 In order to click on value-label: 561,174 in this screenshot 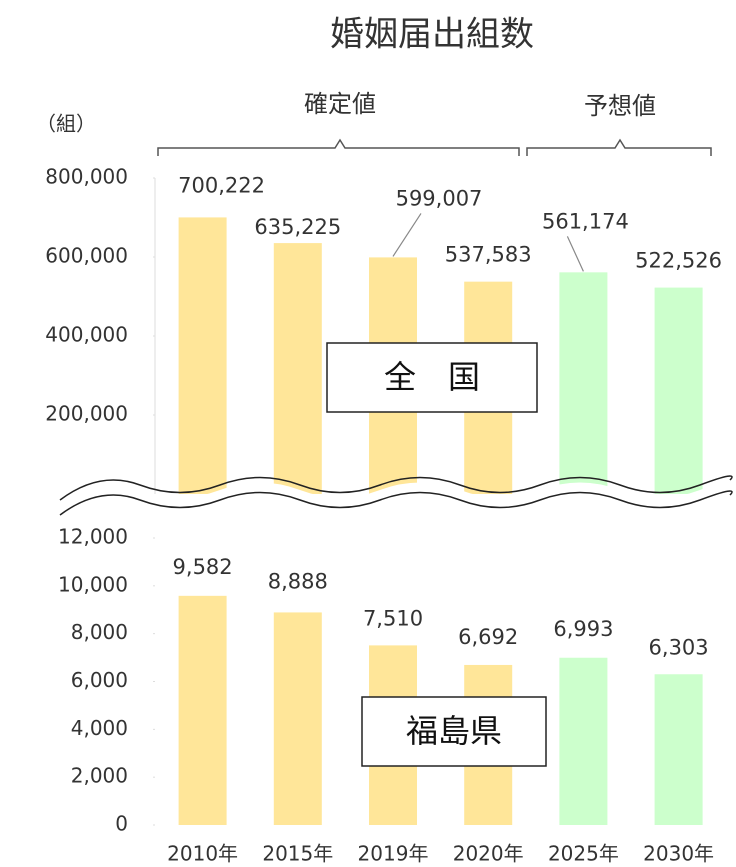, I will do `click(585, 221)`.